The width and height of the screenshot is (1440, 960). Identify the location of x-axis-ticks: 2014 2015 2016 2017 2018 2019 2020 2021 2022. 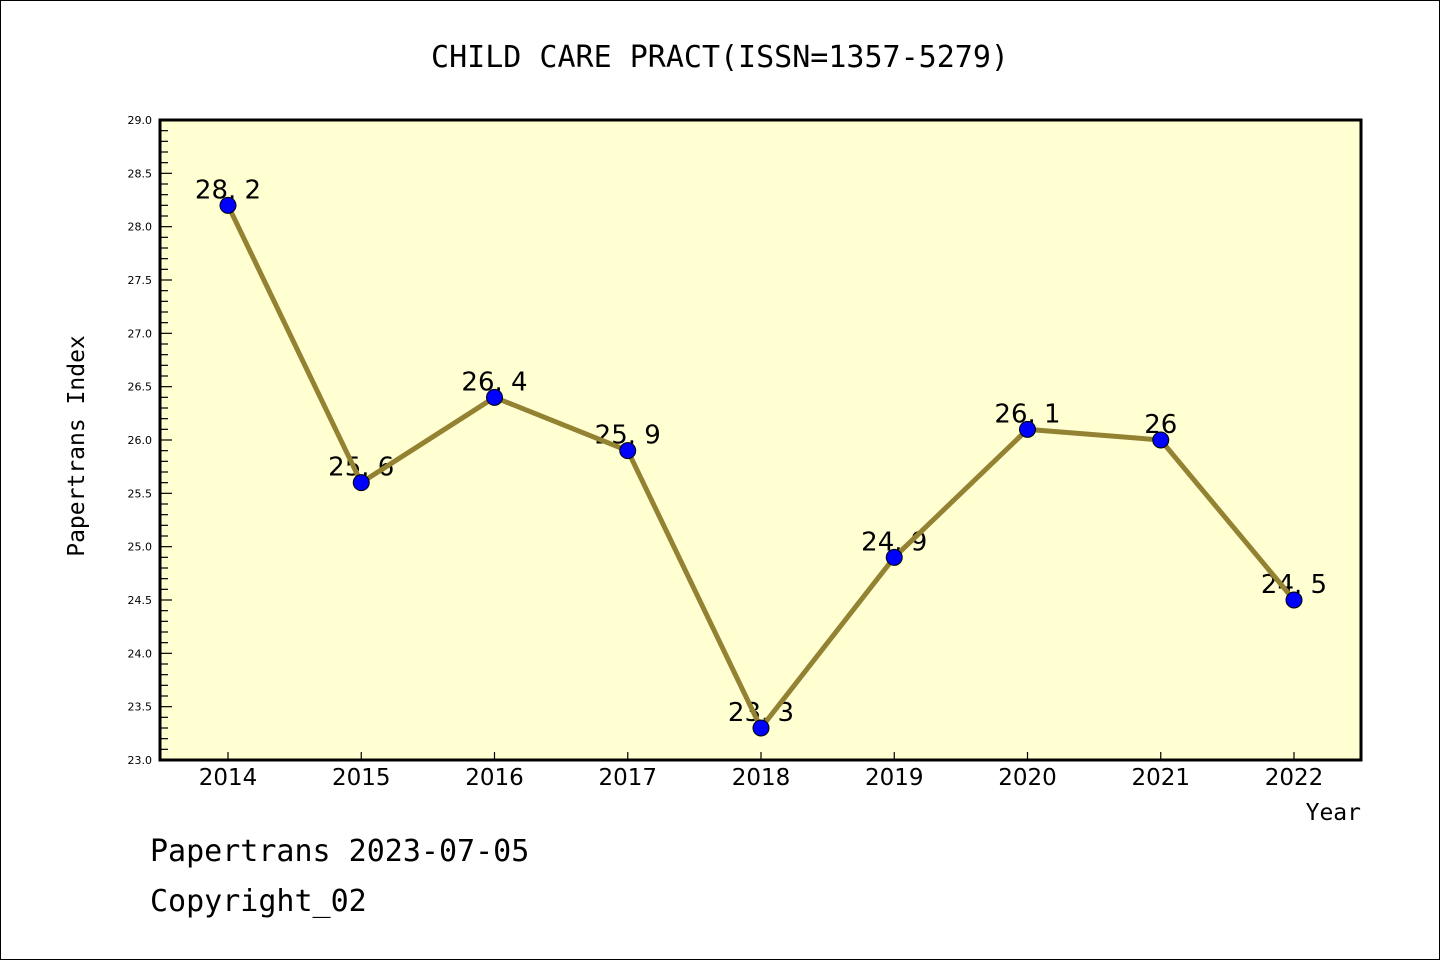
(761, 771).